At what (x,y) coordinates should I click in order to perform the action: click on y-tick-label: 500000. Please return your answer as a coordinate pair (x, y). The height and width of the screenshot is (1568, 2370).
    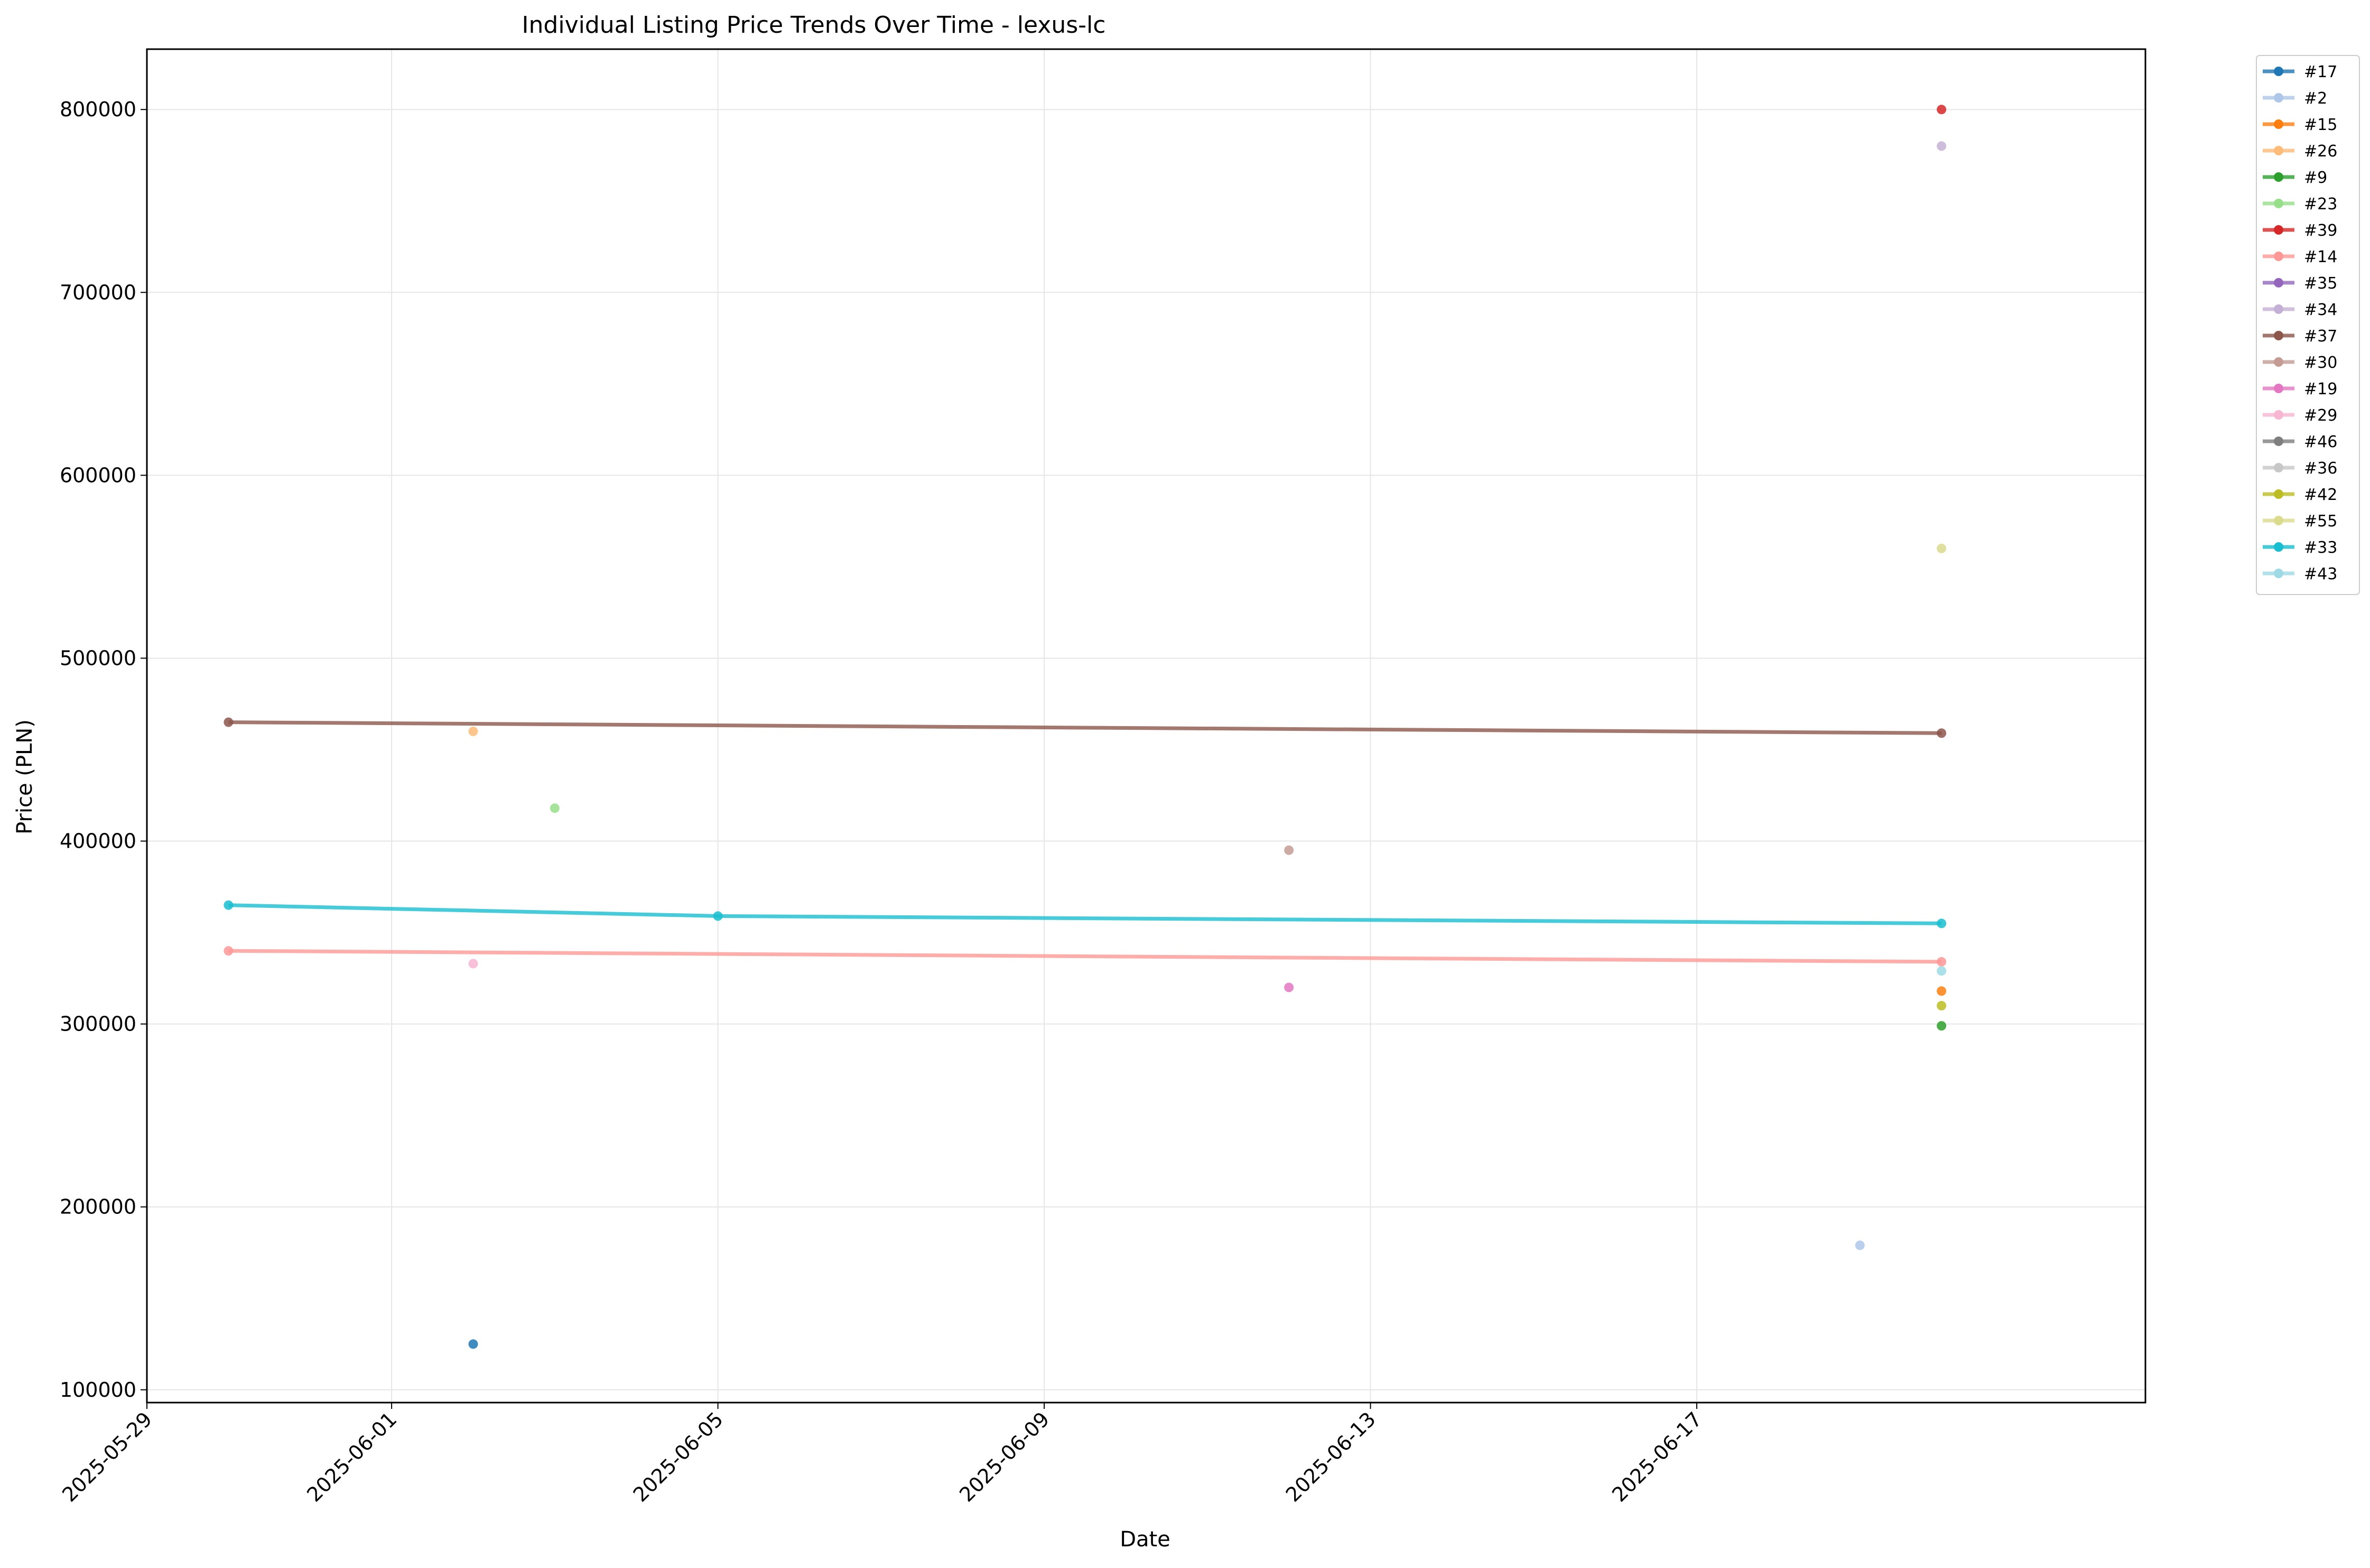
    Looking at the image, I should click on (98, 658).